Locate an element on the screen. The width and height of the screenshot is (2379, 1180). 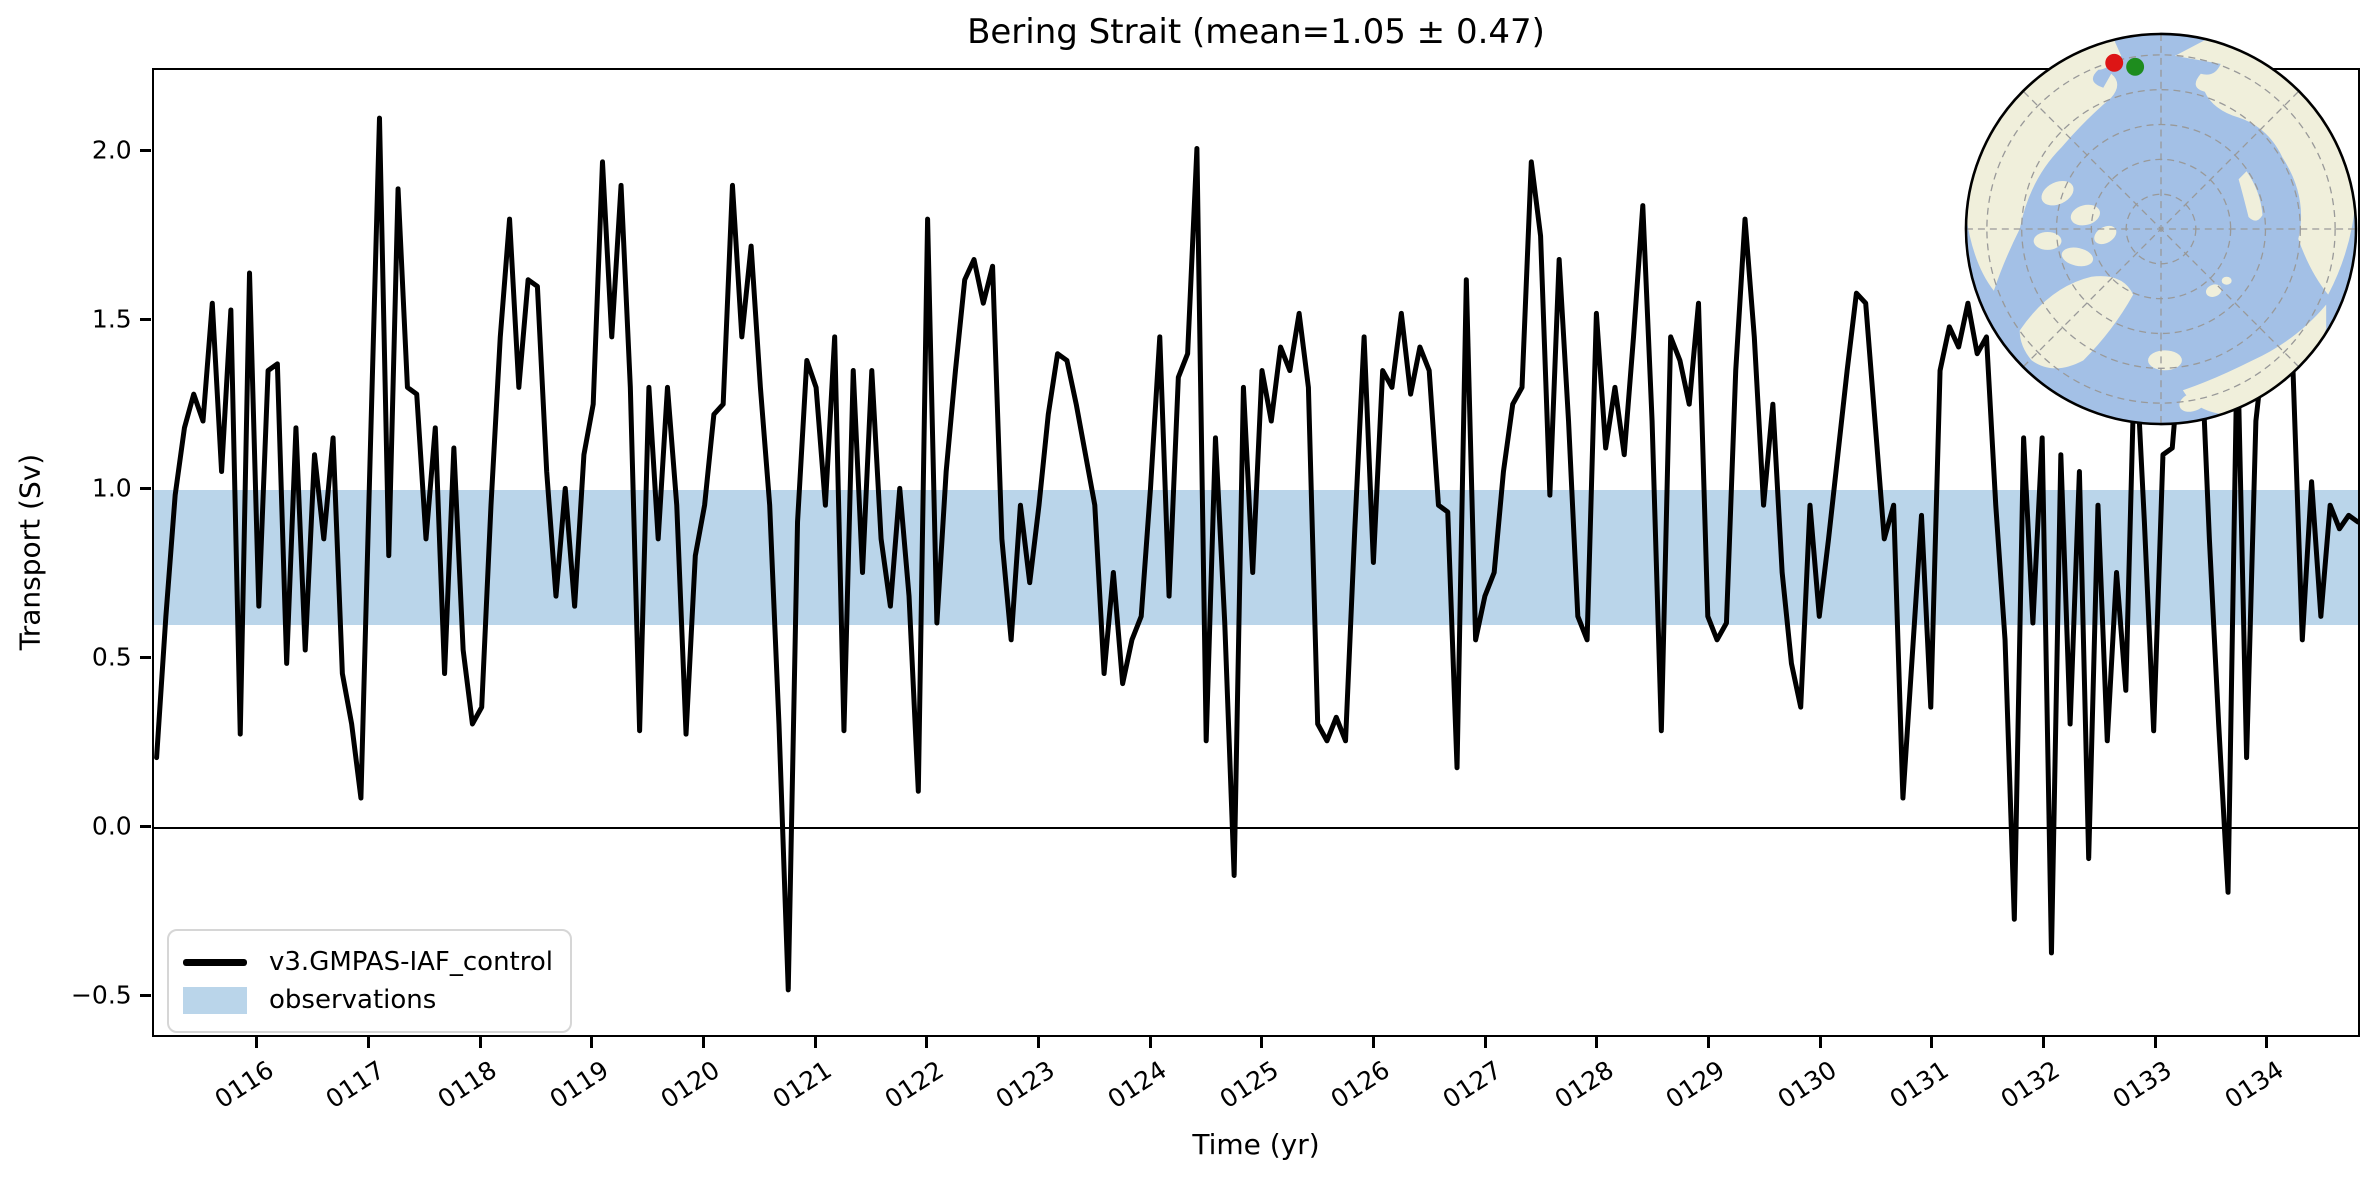
x-tick-label: 0127 is located at coordinates (1472, 1084).